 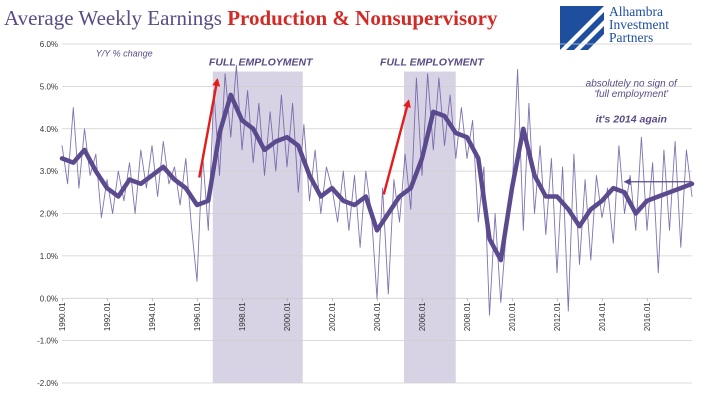 What do you see at coordinates (47, 383) in the screenshot?
I see `y-tick-label: -2.0%` at bounding box center [47, 383].